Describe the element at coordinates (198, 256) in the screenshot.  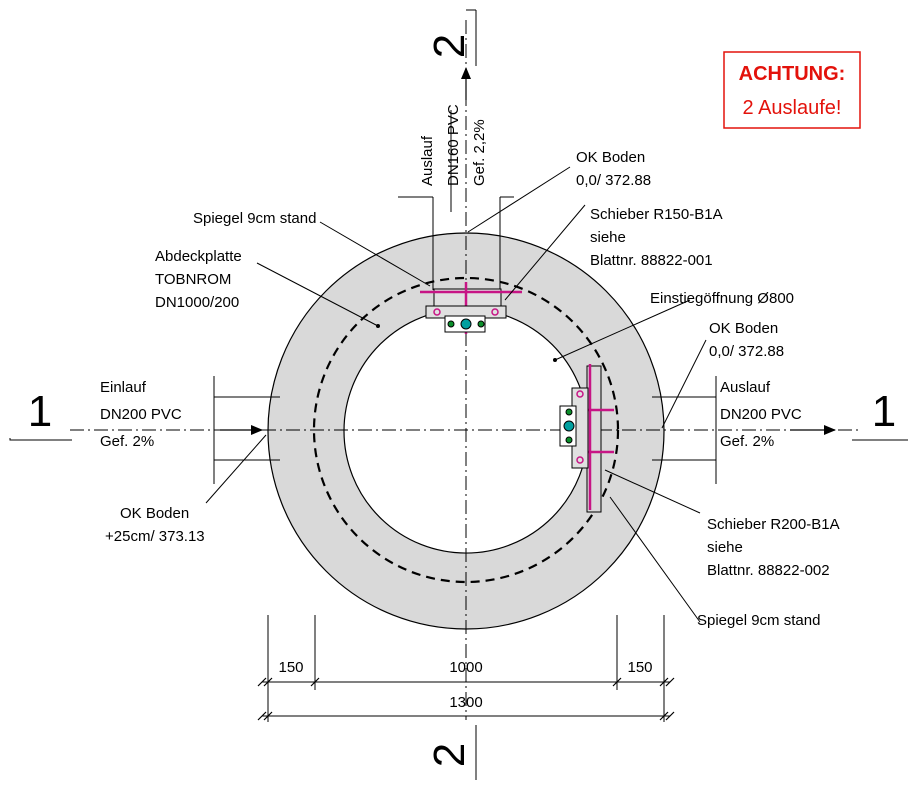
I see `abdeckplatte-line1: Abdeckplatte` at that location.